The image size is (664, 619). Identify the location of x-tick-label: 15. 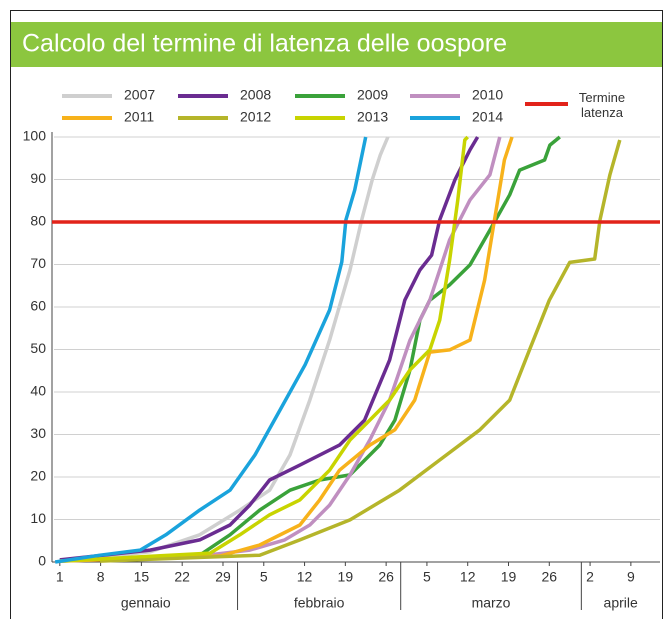
(142, 577).